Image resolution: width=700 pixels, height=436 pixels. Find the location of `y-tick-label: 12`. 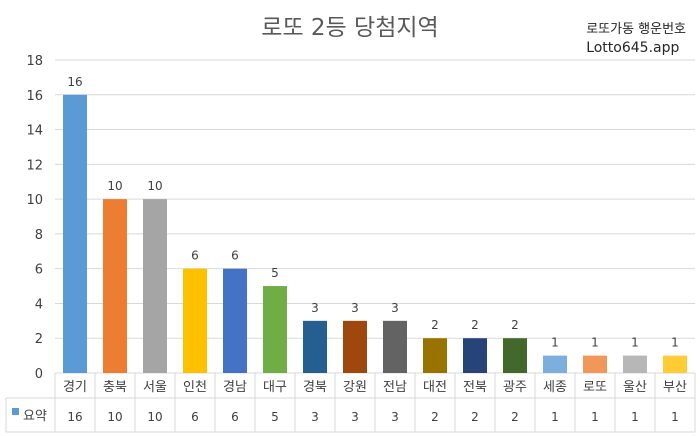

y-tick-label: 12 is located at coordinates (34, 165).